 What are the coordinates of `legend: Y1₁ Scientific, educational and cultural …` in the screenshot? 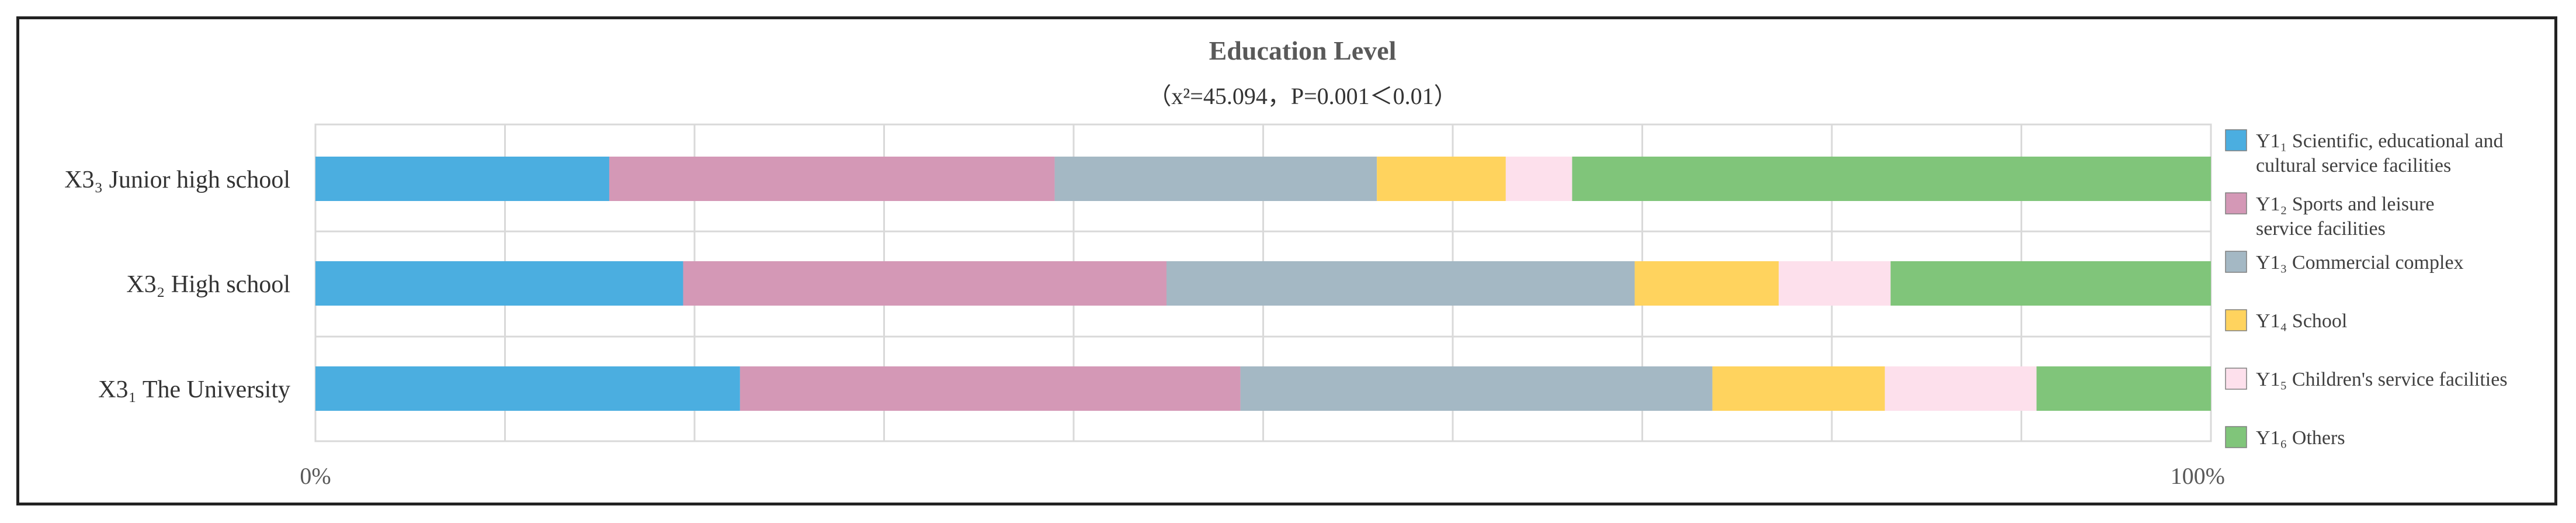 It's located at (2366, 289).